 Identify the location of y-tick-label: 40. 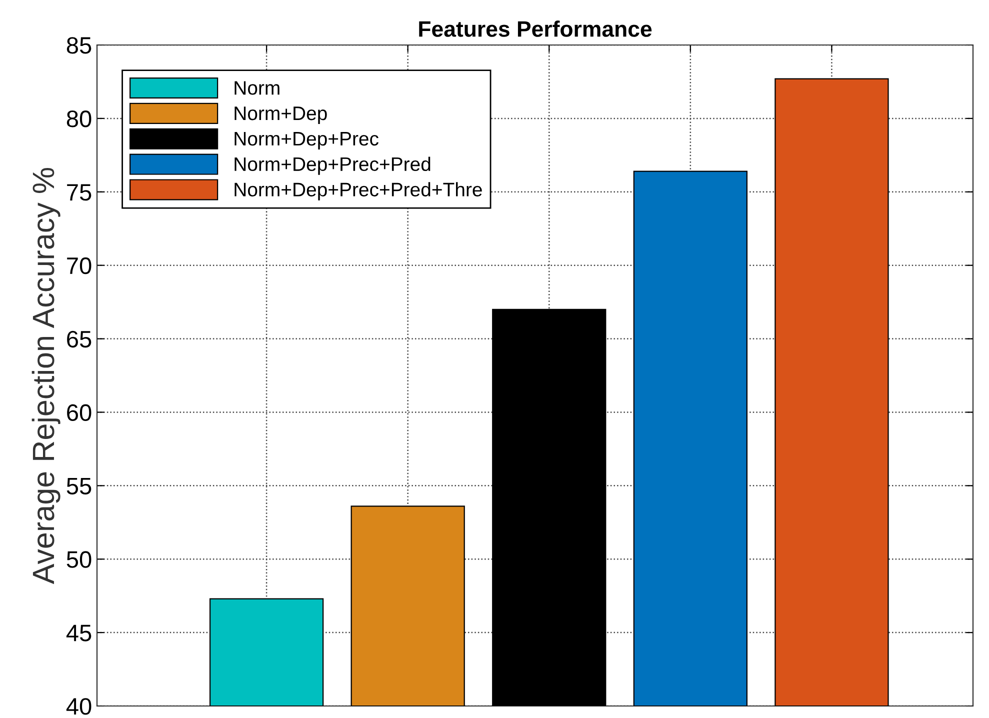
(79, 706).